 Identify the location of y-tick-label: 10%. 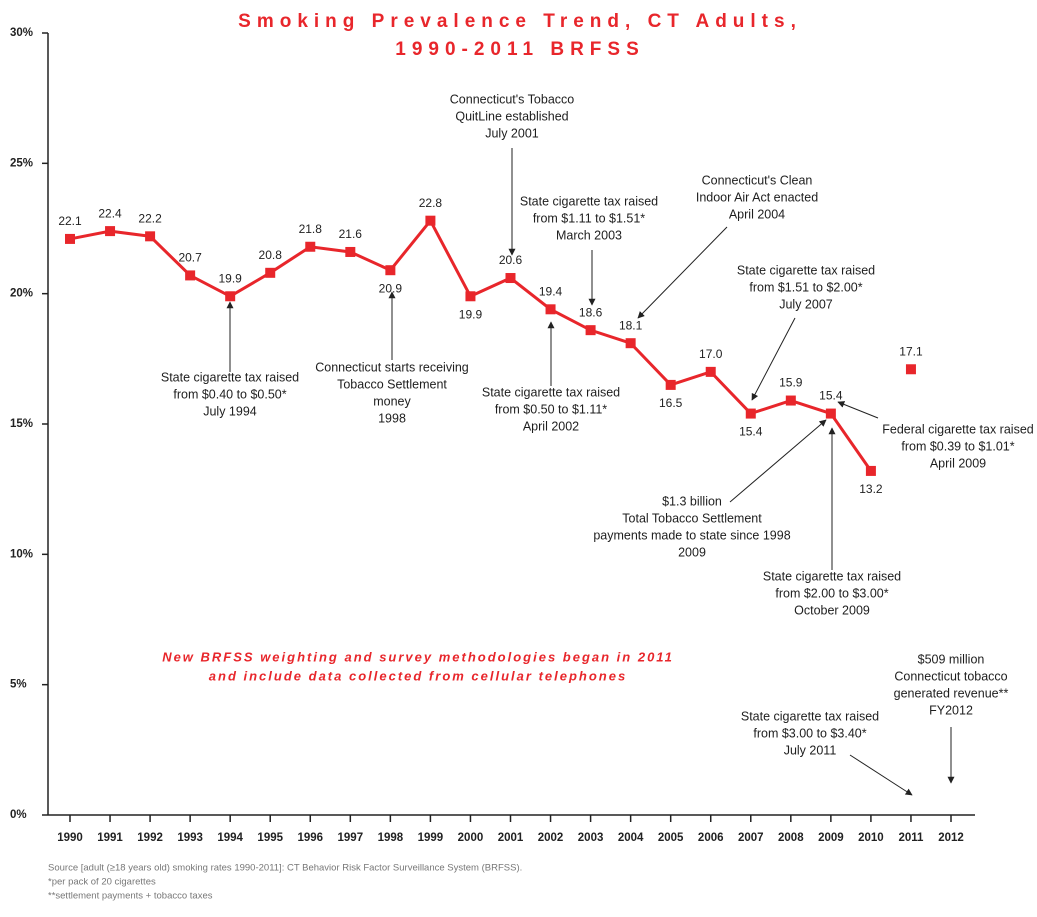
(21, 554).